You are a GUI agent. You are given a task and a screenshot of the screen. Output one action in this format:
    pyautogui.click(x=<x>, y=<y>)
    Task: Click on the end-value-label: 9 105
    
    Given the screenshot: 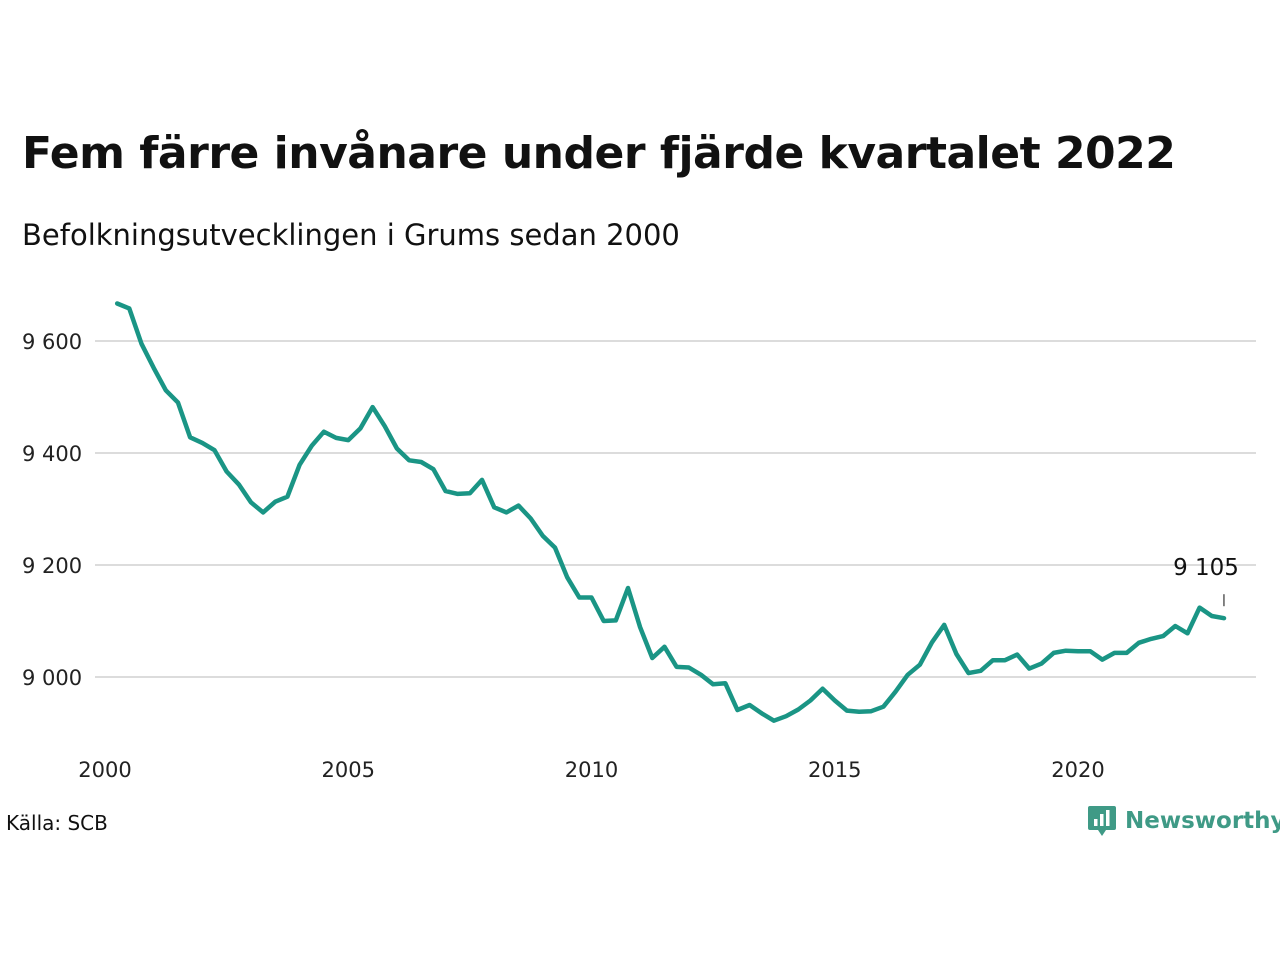 What is the action you would take?
    pyautogui.click(x=1206, y=568)
    